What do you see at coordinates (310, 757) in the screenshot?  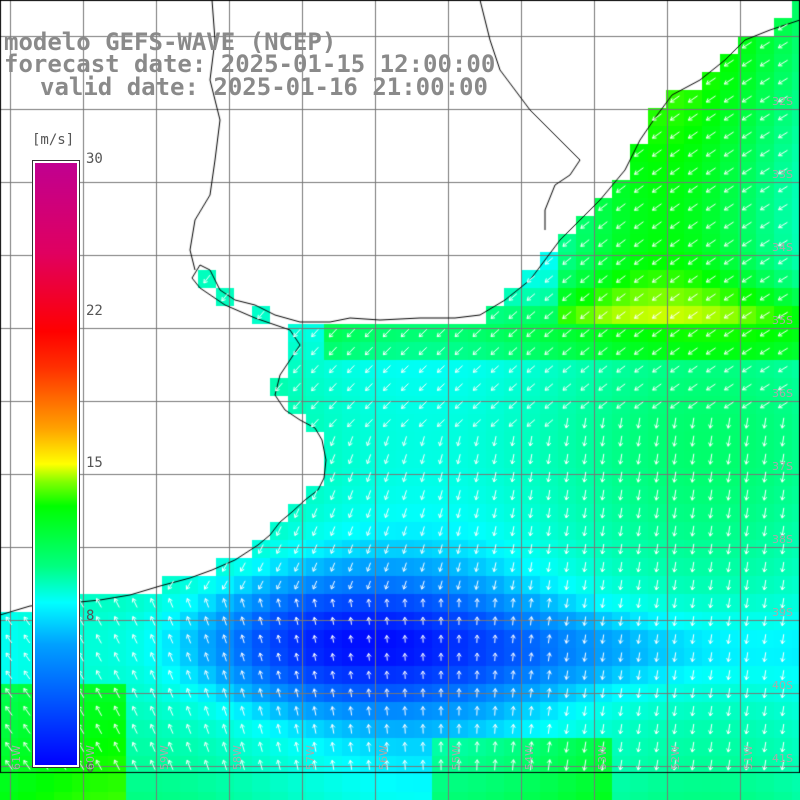 I see `lon-label: 57W` at bounding box center [310, 757].